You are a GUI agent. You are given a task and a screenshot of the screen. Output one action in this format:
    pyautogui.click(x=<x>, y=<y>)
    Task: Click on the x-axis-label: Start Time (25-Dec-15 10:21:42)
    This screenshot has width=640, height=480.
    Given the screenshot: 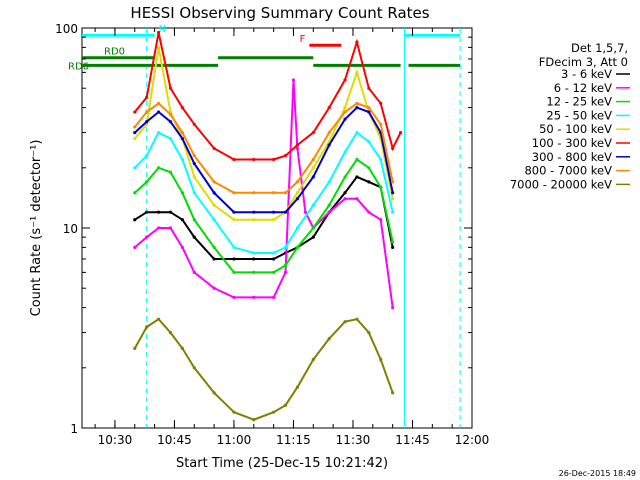 What is the action you would take?
    pyautogui.click(x=282, y=463)
    